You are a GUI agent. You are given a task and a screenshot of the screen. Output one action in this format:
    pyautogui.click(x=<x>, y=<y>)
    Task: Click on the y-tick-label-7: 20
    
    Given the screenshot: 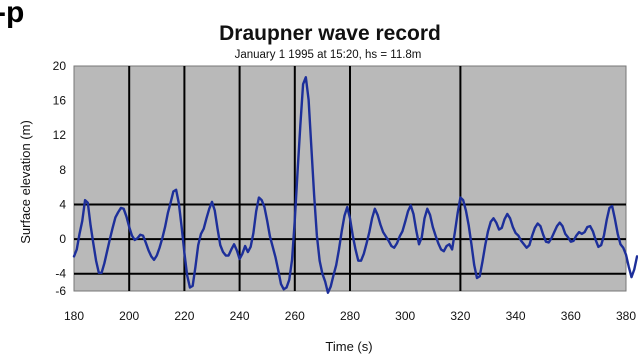 What is the action you would take?
    pyautogui.click(x=60, y=66)
    